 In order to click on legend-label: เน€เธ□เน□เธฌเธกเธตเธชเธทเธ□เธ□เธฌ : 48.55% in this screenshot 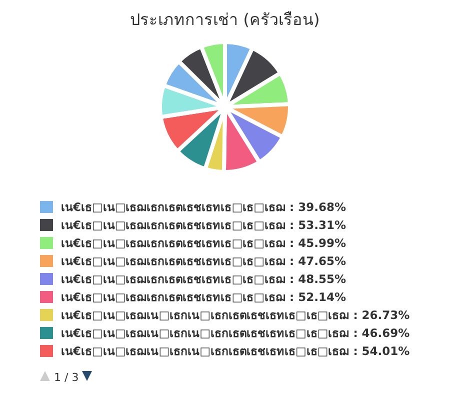, I will do `click(203, 279)`.